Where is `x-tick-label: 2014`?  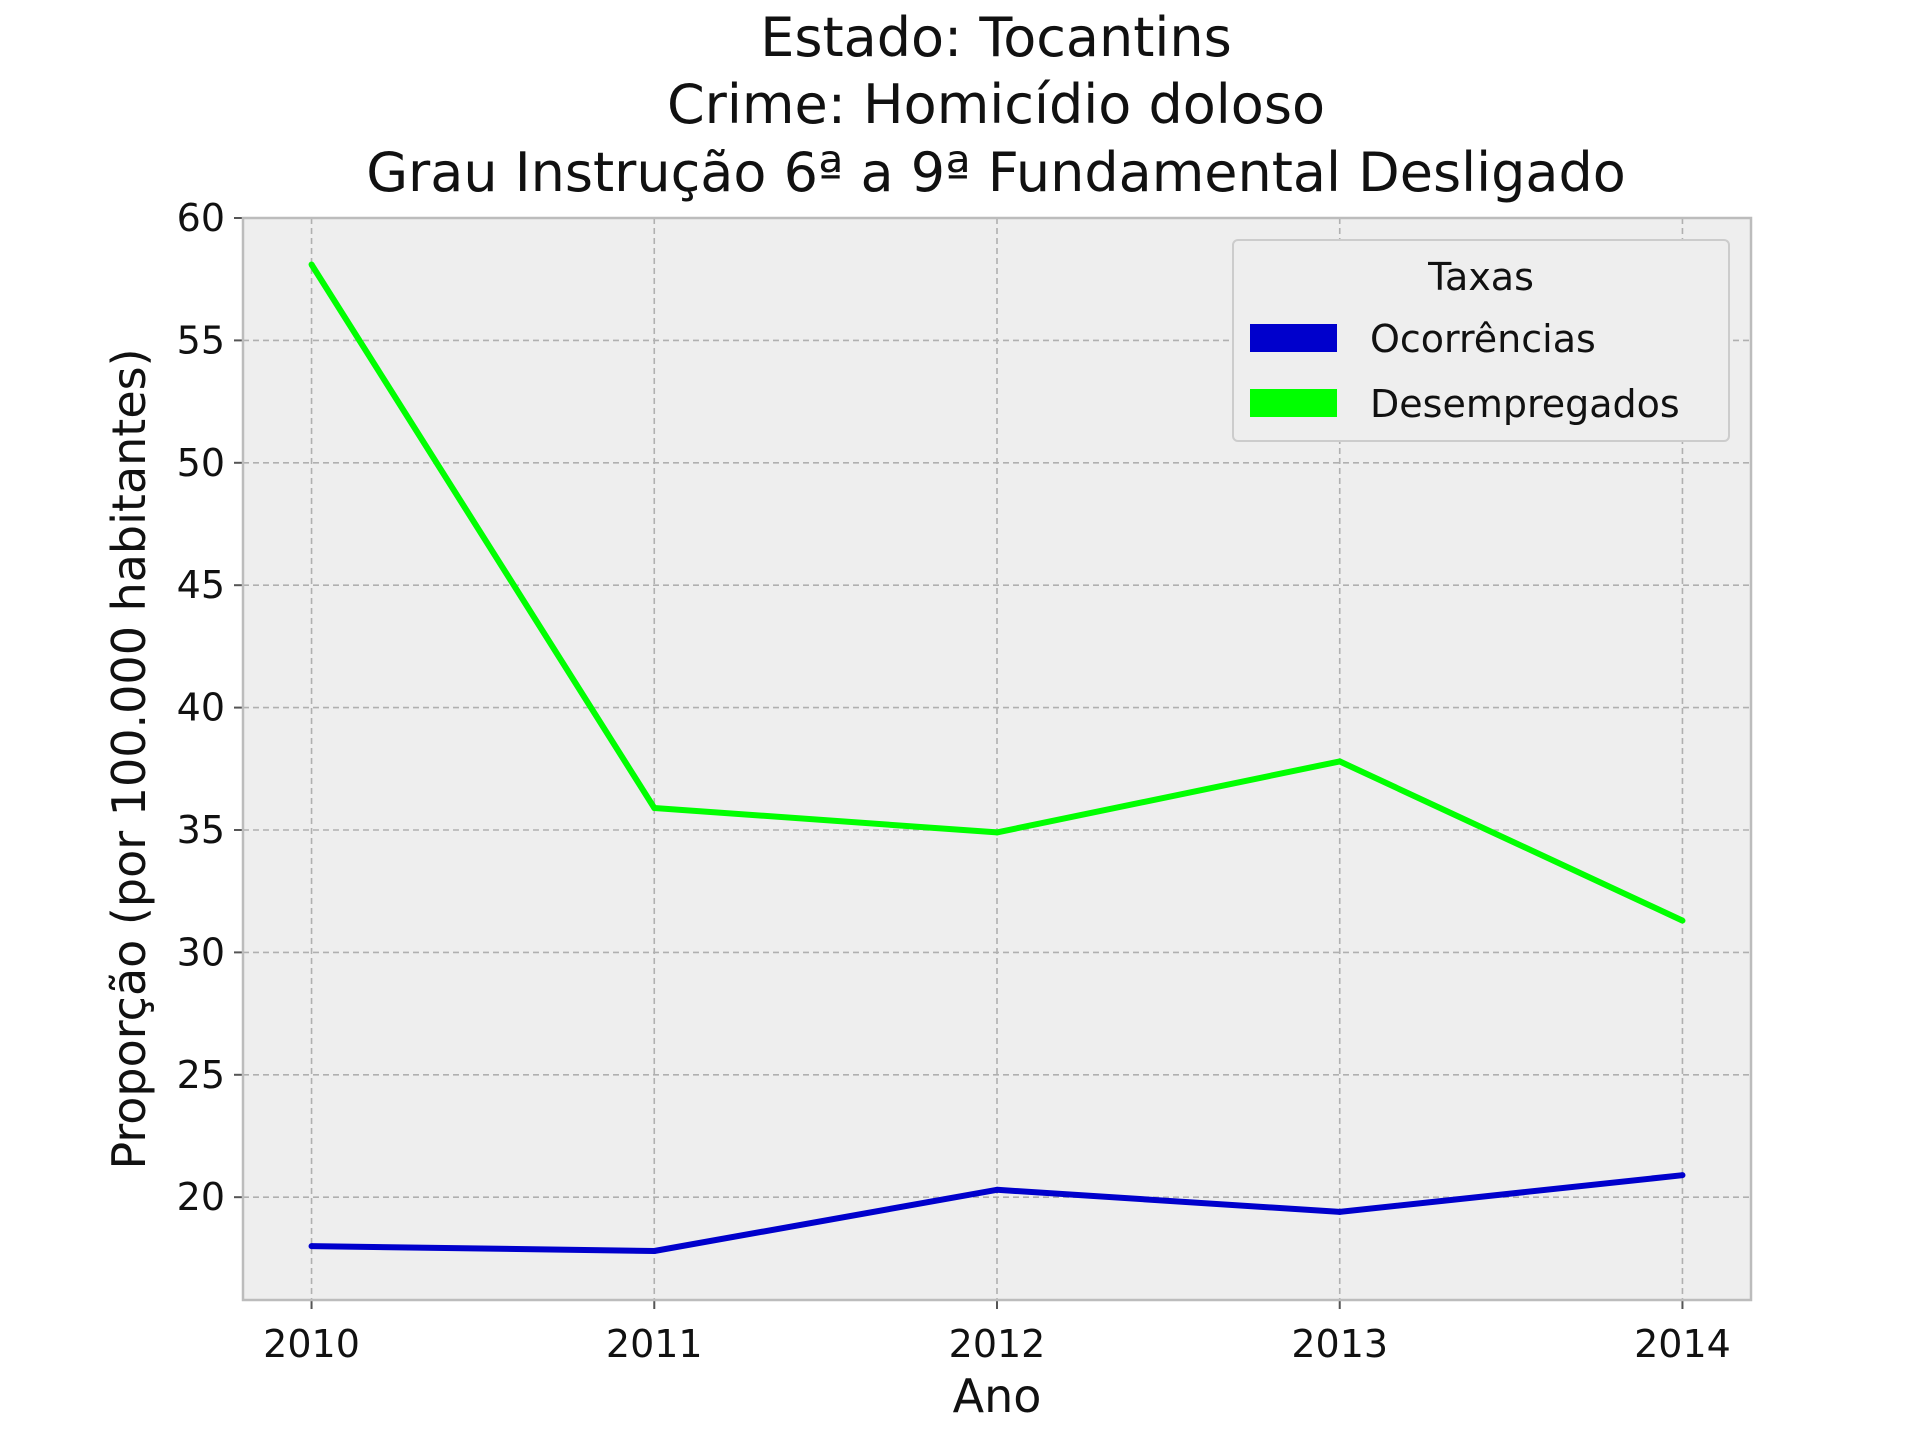 x-tick-label: 2014 is located at coordinates (1682, 1344).